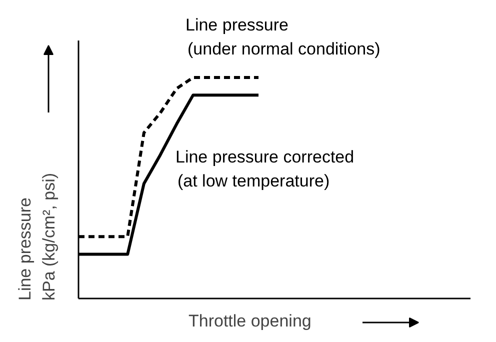 The height and width of the screenshot is (342, 496). What do you see at coordinates (250, 321) in the screenshot?
I see `x-axis-title: Throttle opening` at bounding box center [250, 321].